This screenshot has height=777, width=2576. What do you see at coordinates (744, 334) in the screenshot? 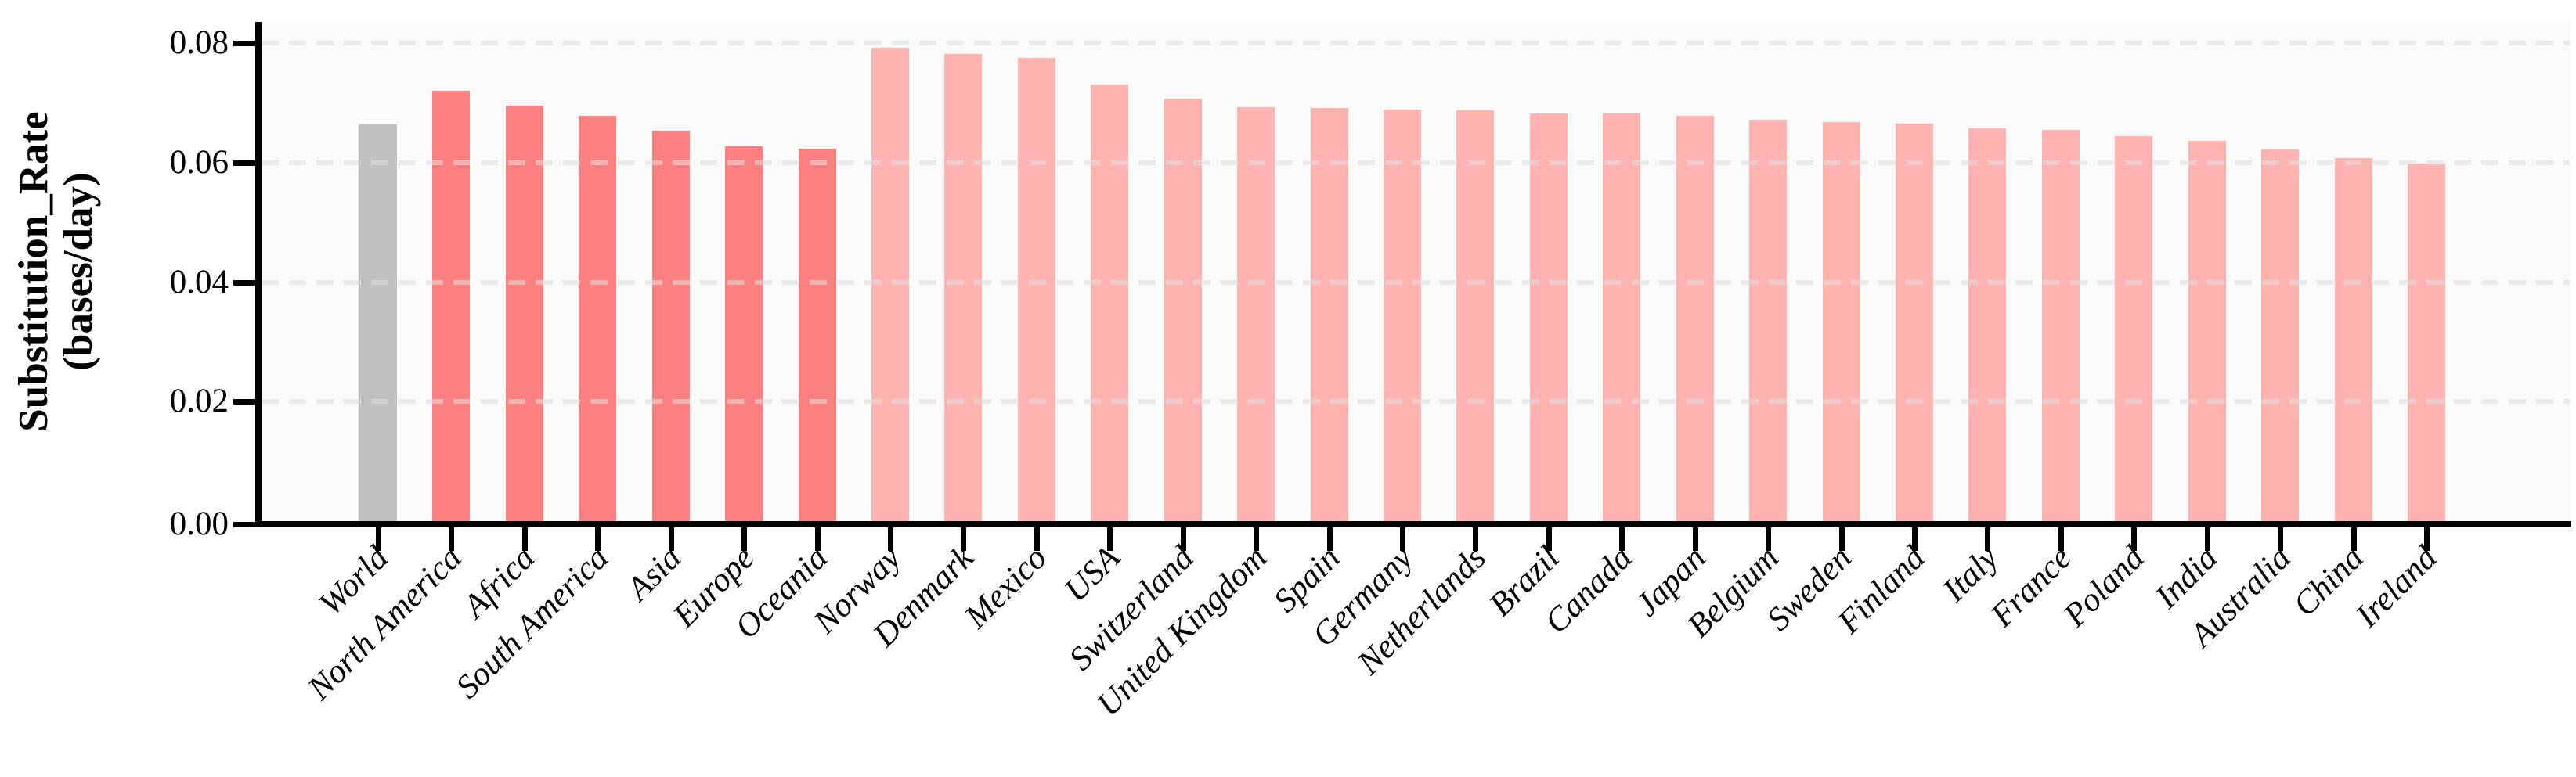
I see `bar-europe` at bounding box center [744, 334].